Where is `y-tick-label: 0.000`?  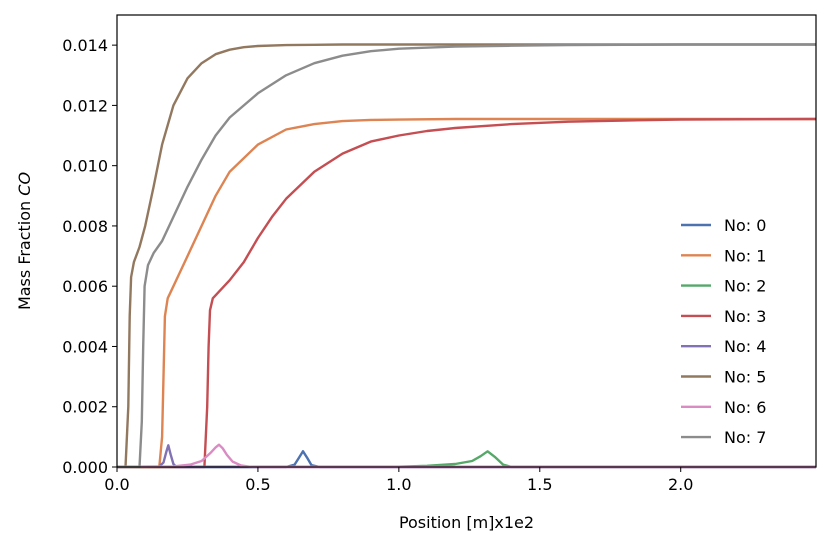 y-tick-label: 0.000 is located at coordinates (85, 467).